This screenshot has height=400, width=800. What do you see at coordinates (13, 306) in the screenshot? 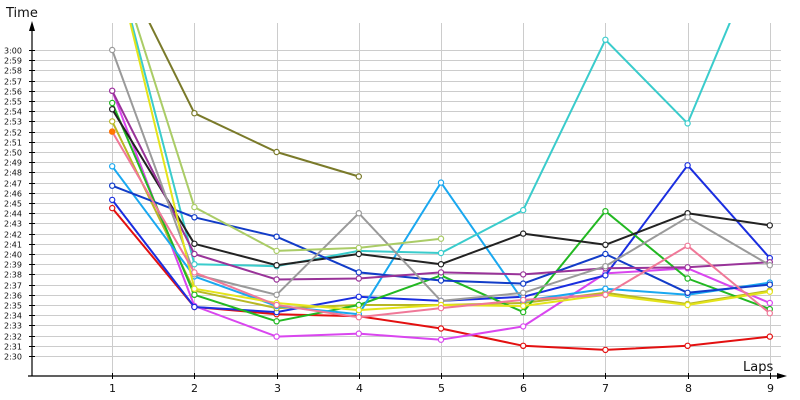
I see `y-tick-label: 2:35` at bounding box center [13, 306].